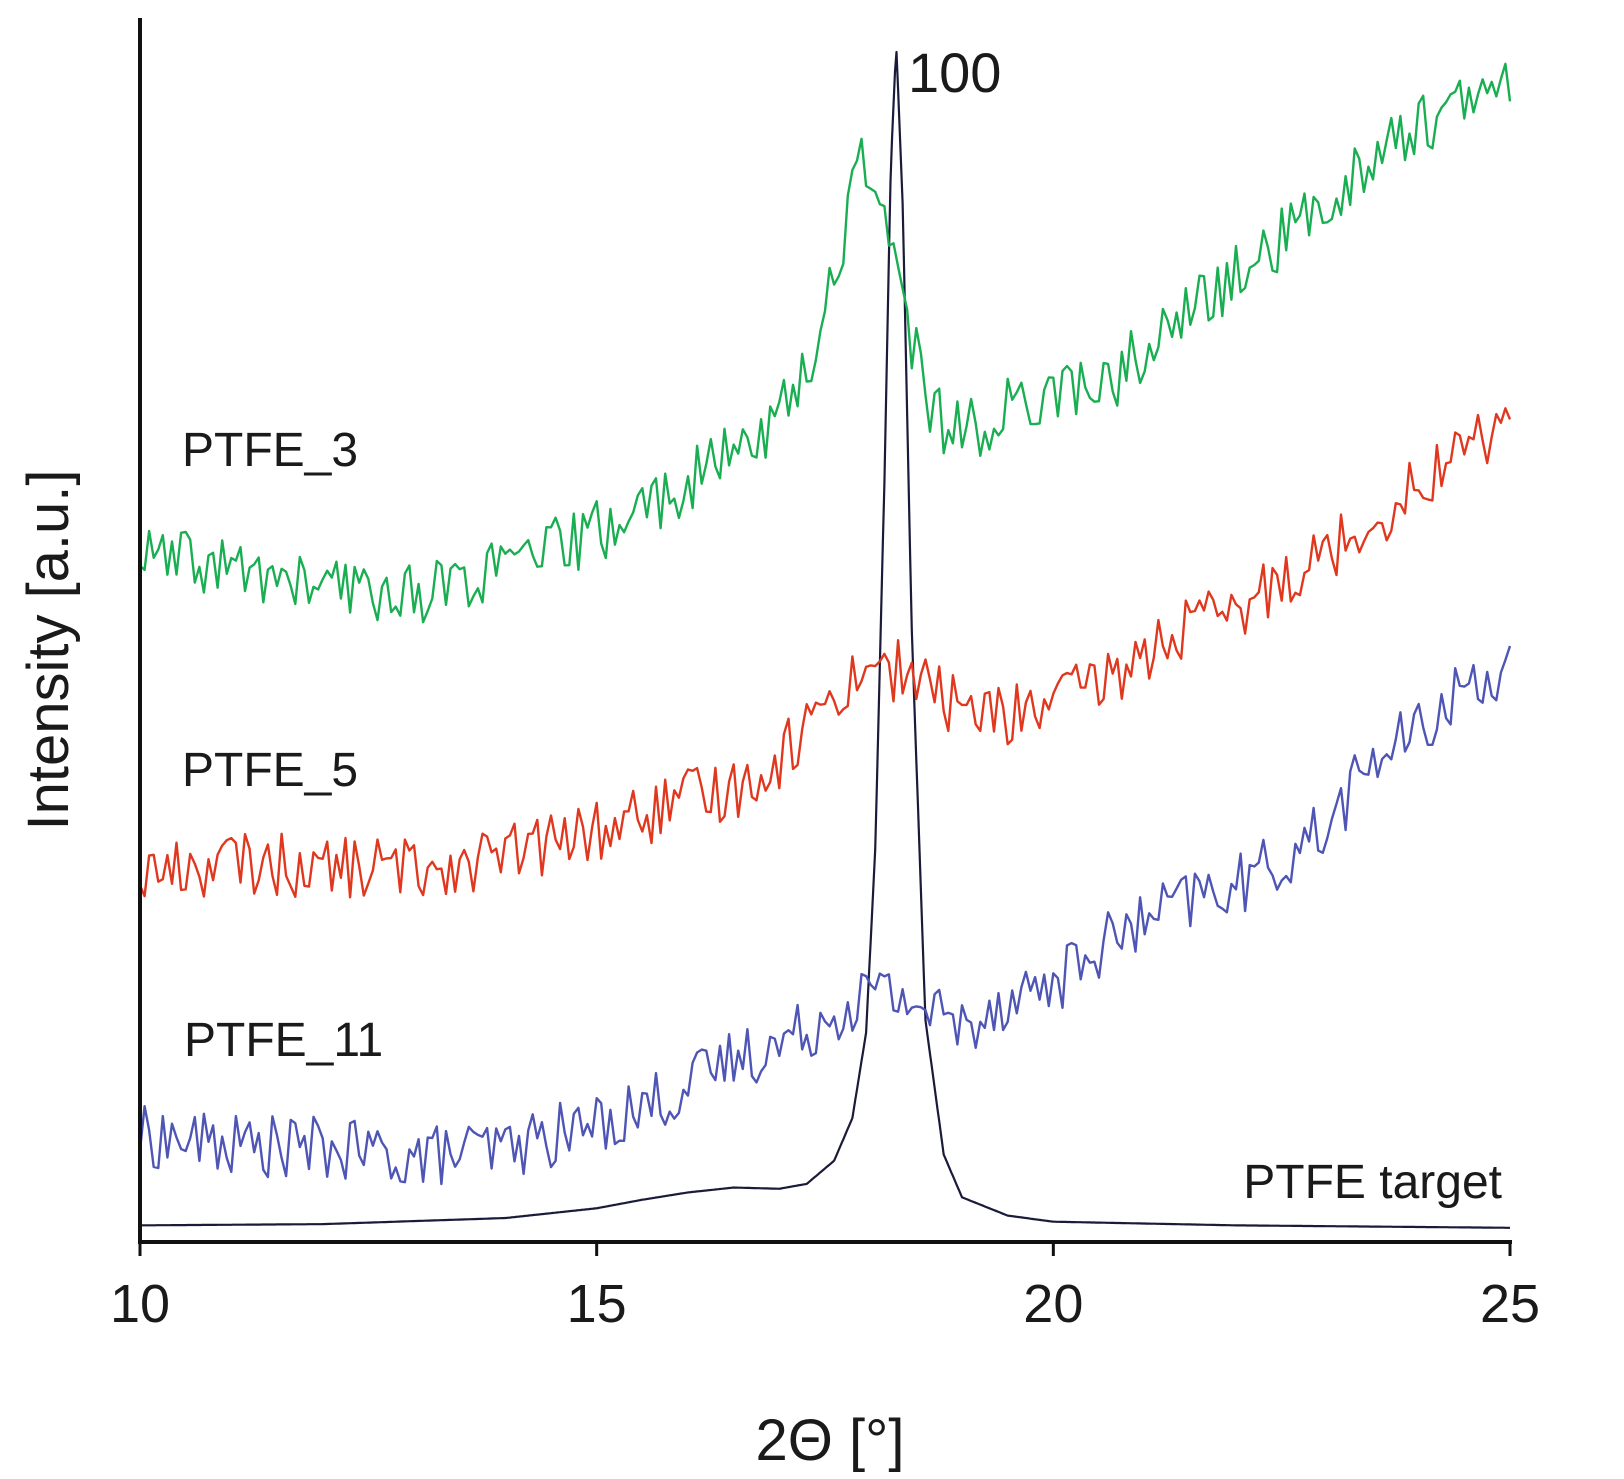 This screenshot has height=1479, width=1624. Describe the element at coordinates (1510, 1304) in the screenshot. I see `x-tick-label: 25` at that location.